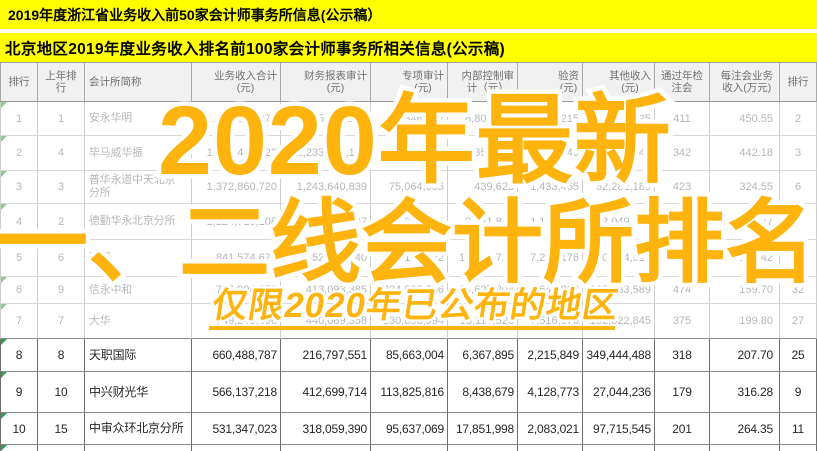 Image resolution: width=817 pixels, height=451 pixels. Describe the element at coordinates (19, 429) in the screenshot. I see `cell-rank: 10` at that location.